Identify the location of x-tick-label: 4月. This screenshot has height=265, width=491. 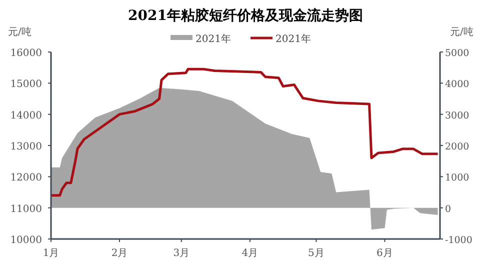
(250, 253).